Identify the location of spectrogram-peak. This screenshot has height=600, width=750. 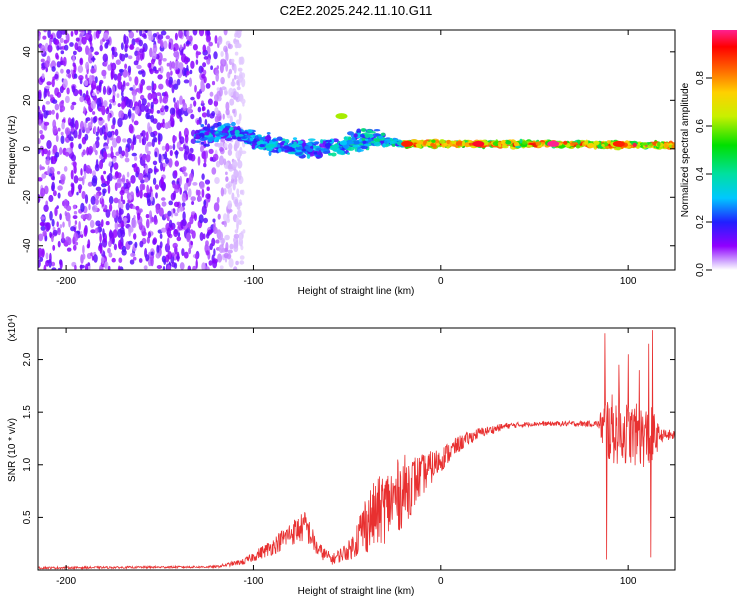
(407, 143).